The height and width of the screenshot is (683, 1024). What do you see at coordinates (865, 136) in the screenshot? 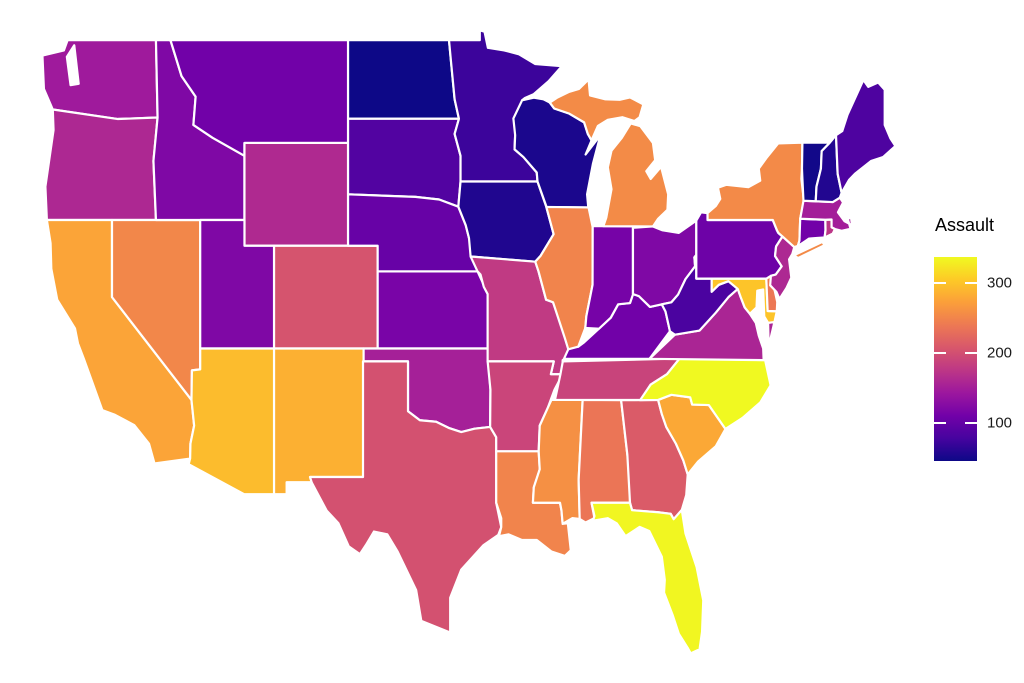
I see `state-maine` at bounding box center [865, 136].